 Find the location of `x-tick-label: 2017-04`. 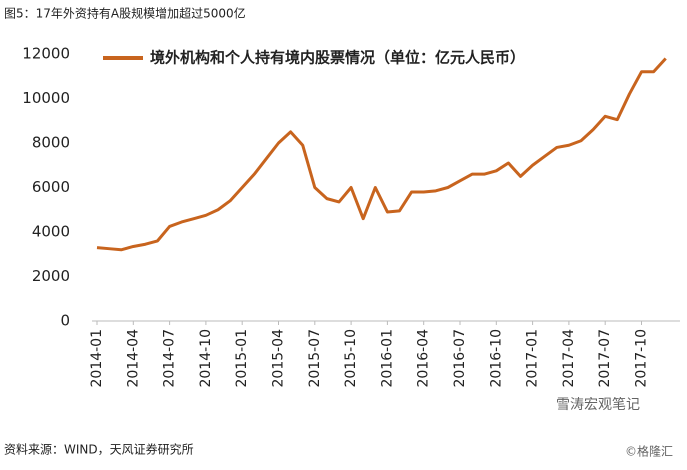

x-tick-label: 2017-04 is located at coordinates (569, 358).